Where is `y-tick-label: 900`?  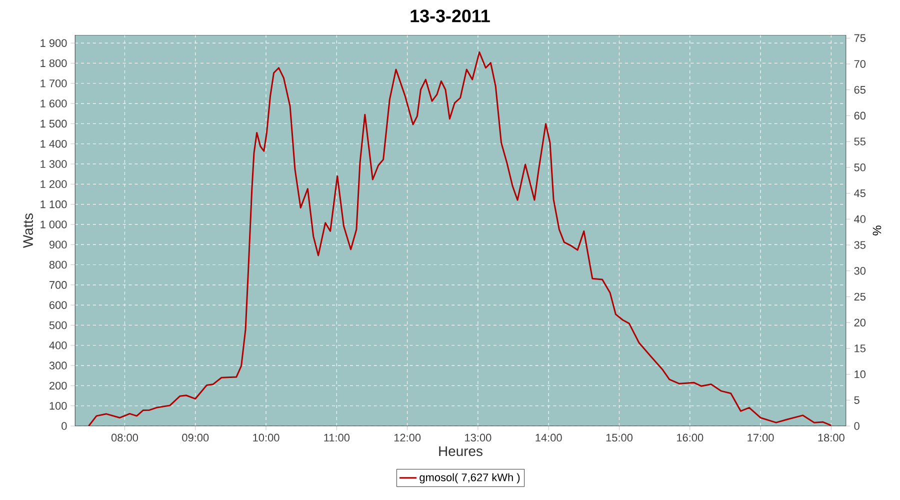
y-tick-label: 900 is located at coordinates (58, 244).